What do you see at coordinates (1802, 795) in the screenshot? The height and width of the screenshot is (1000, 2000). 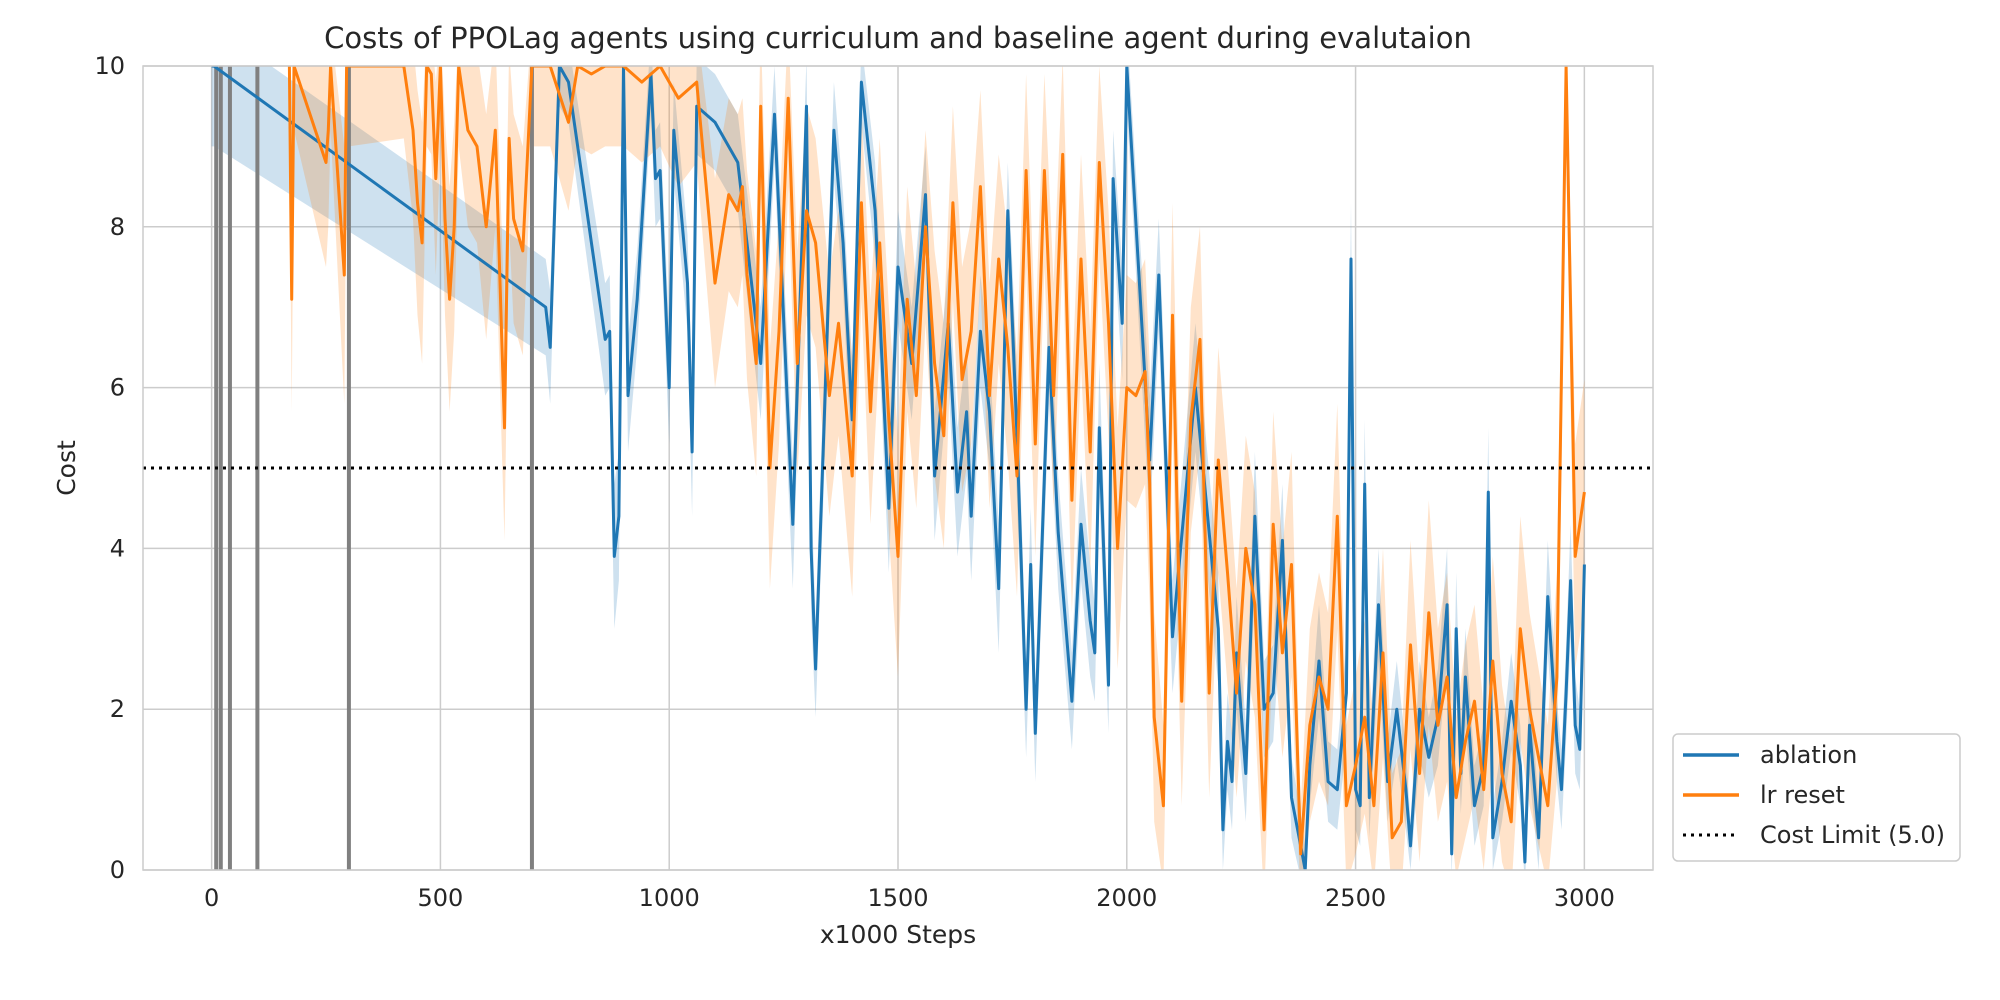 I see `legend-label-lr-reset: lr reset` at bounding box center [1802, 795].